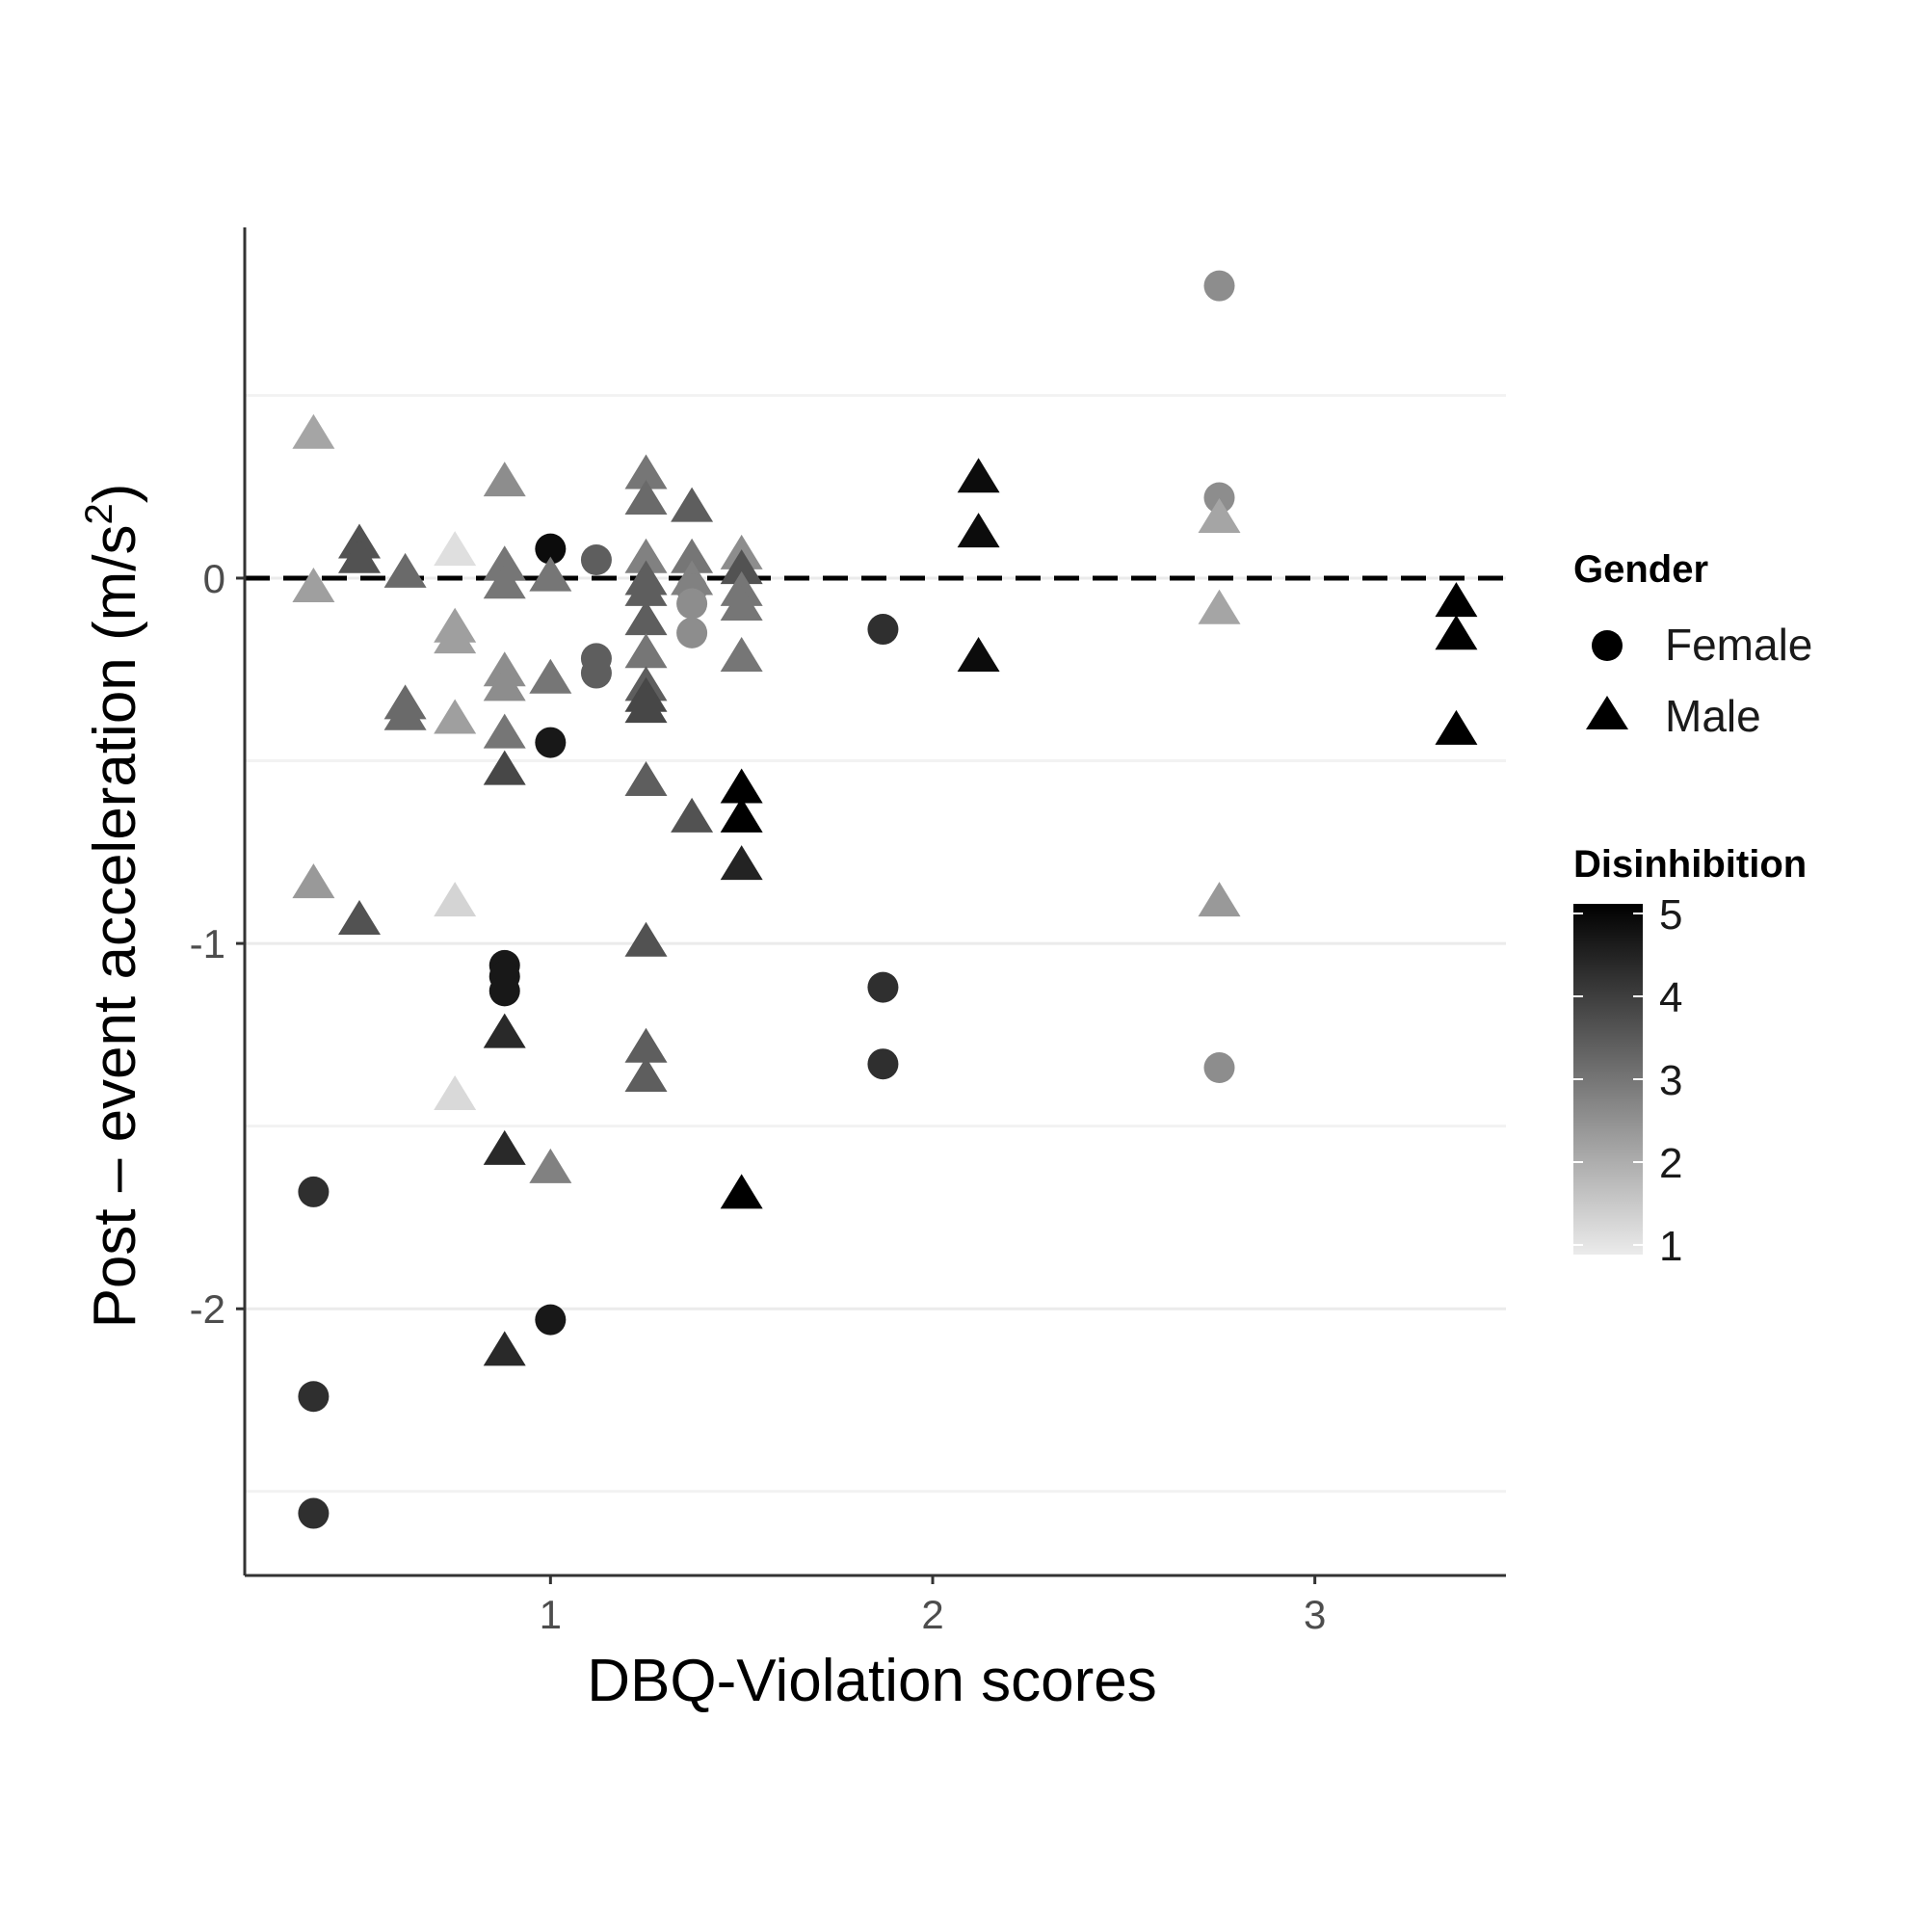 This screenshot has height=1932, width=1927. Describe the element at coordinates (1670, 915) in the screenshot. I see `colorbar-tick-label: 5` at that location.